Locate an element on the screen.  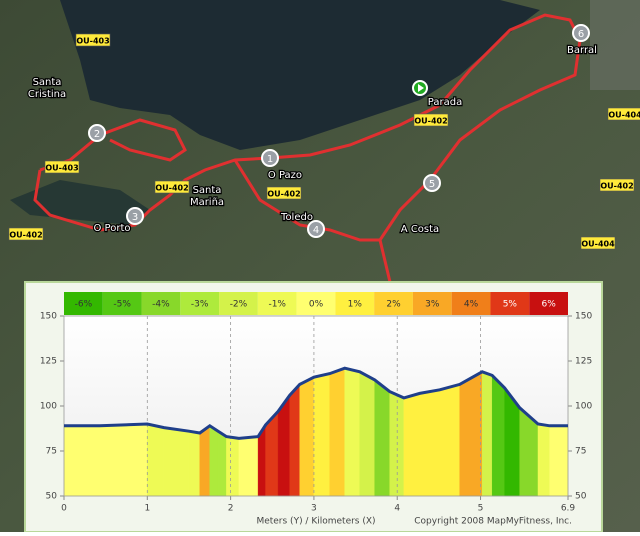
route-marker-label: 3 is located at coordinates (135, 217).